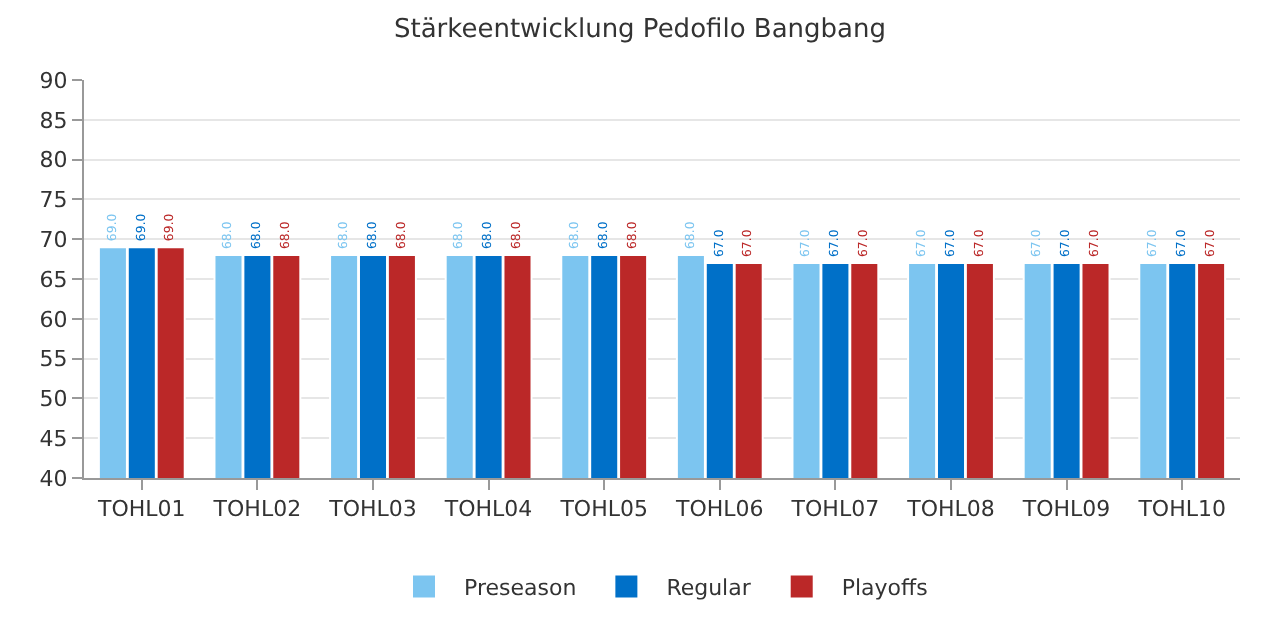  What do you see at coordinates (640, 30) in the screenshot?
I see `chart-title: Stärkeentwicklung Pedofilo Bangbang` at bounding box center [640, 30].